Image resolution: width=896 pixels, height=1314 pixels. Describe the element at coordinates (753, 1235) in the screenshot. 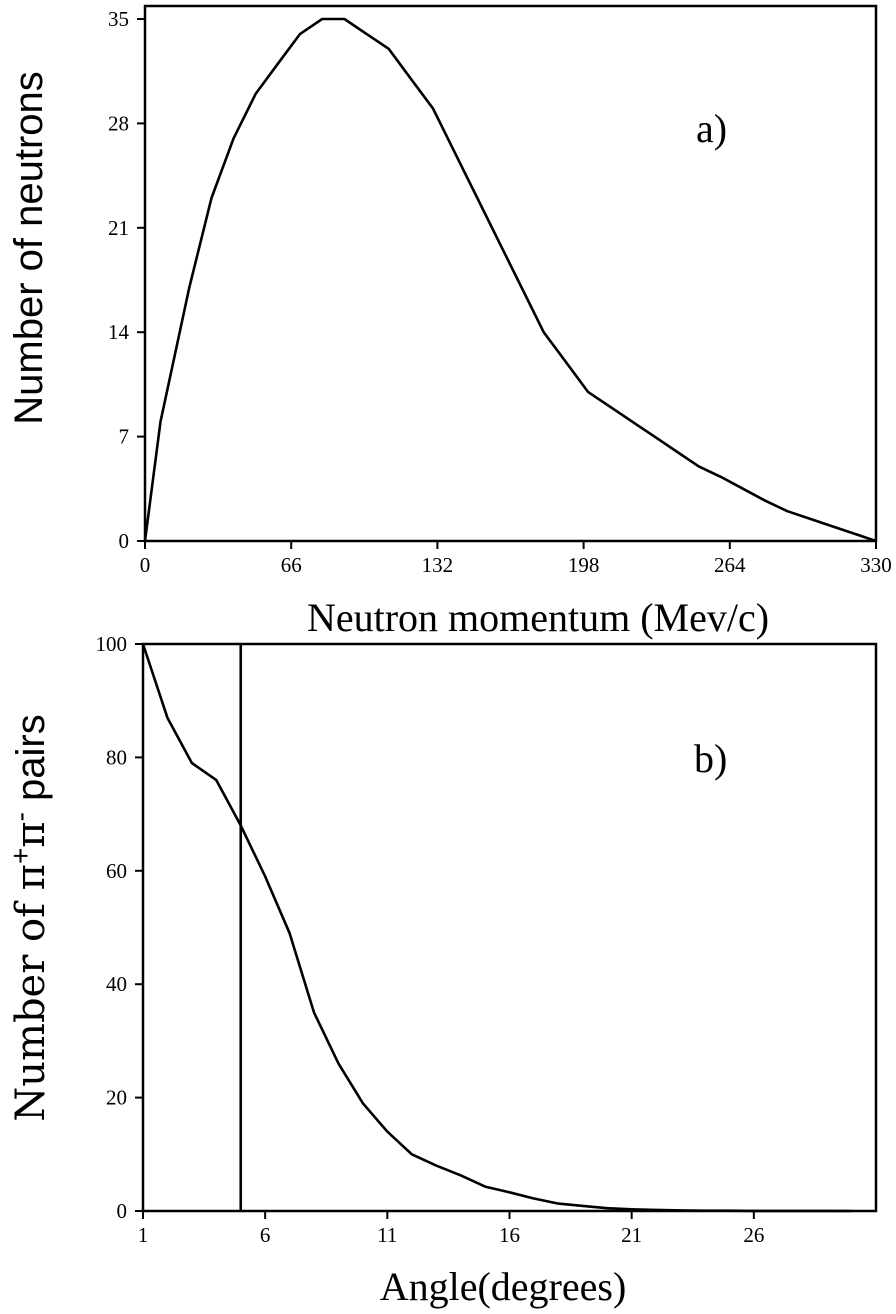

I see `panel-b-x-tick-label: 26` at that location.